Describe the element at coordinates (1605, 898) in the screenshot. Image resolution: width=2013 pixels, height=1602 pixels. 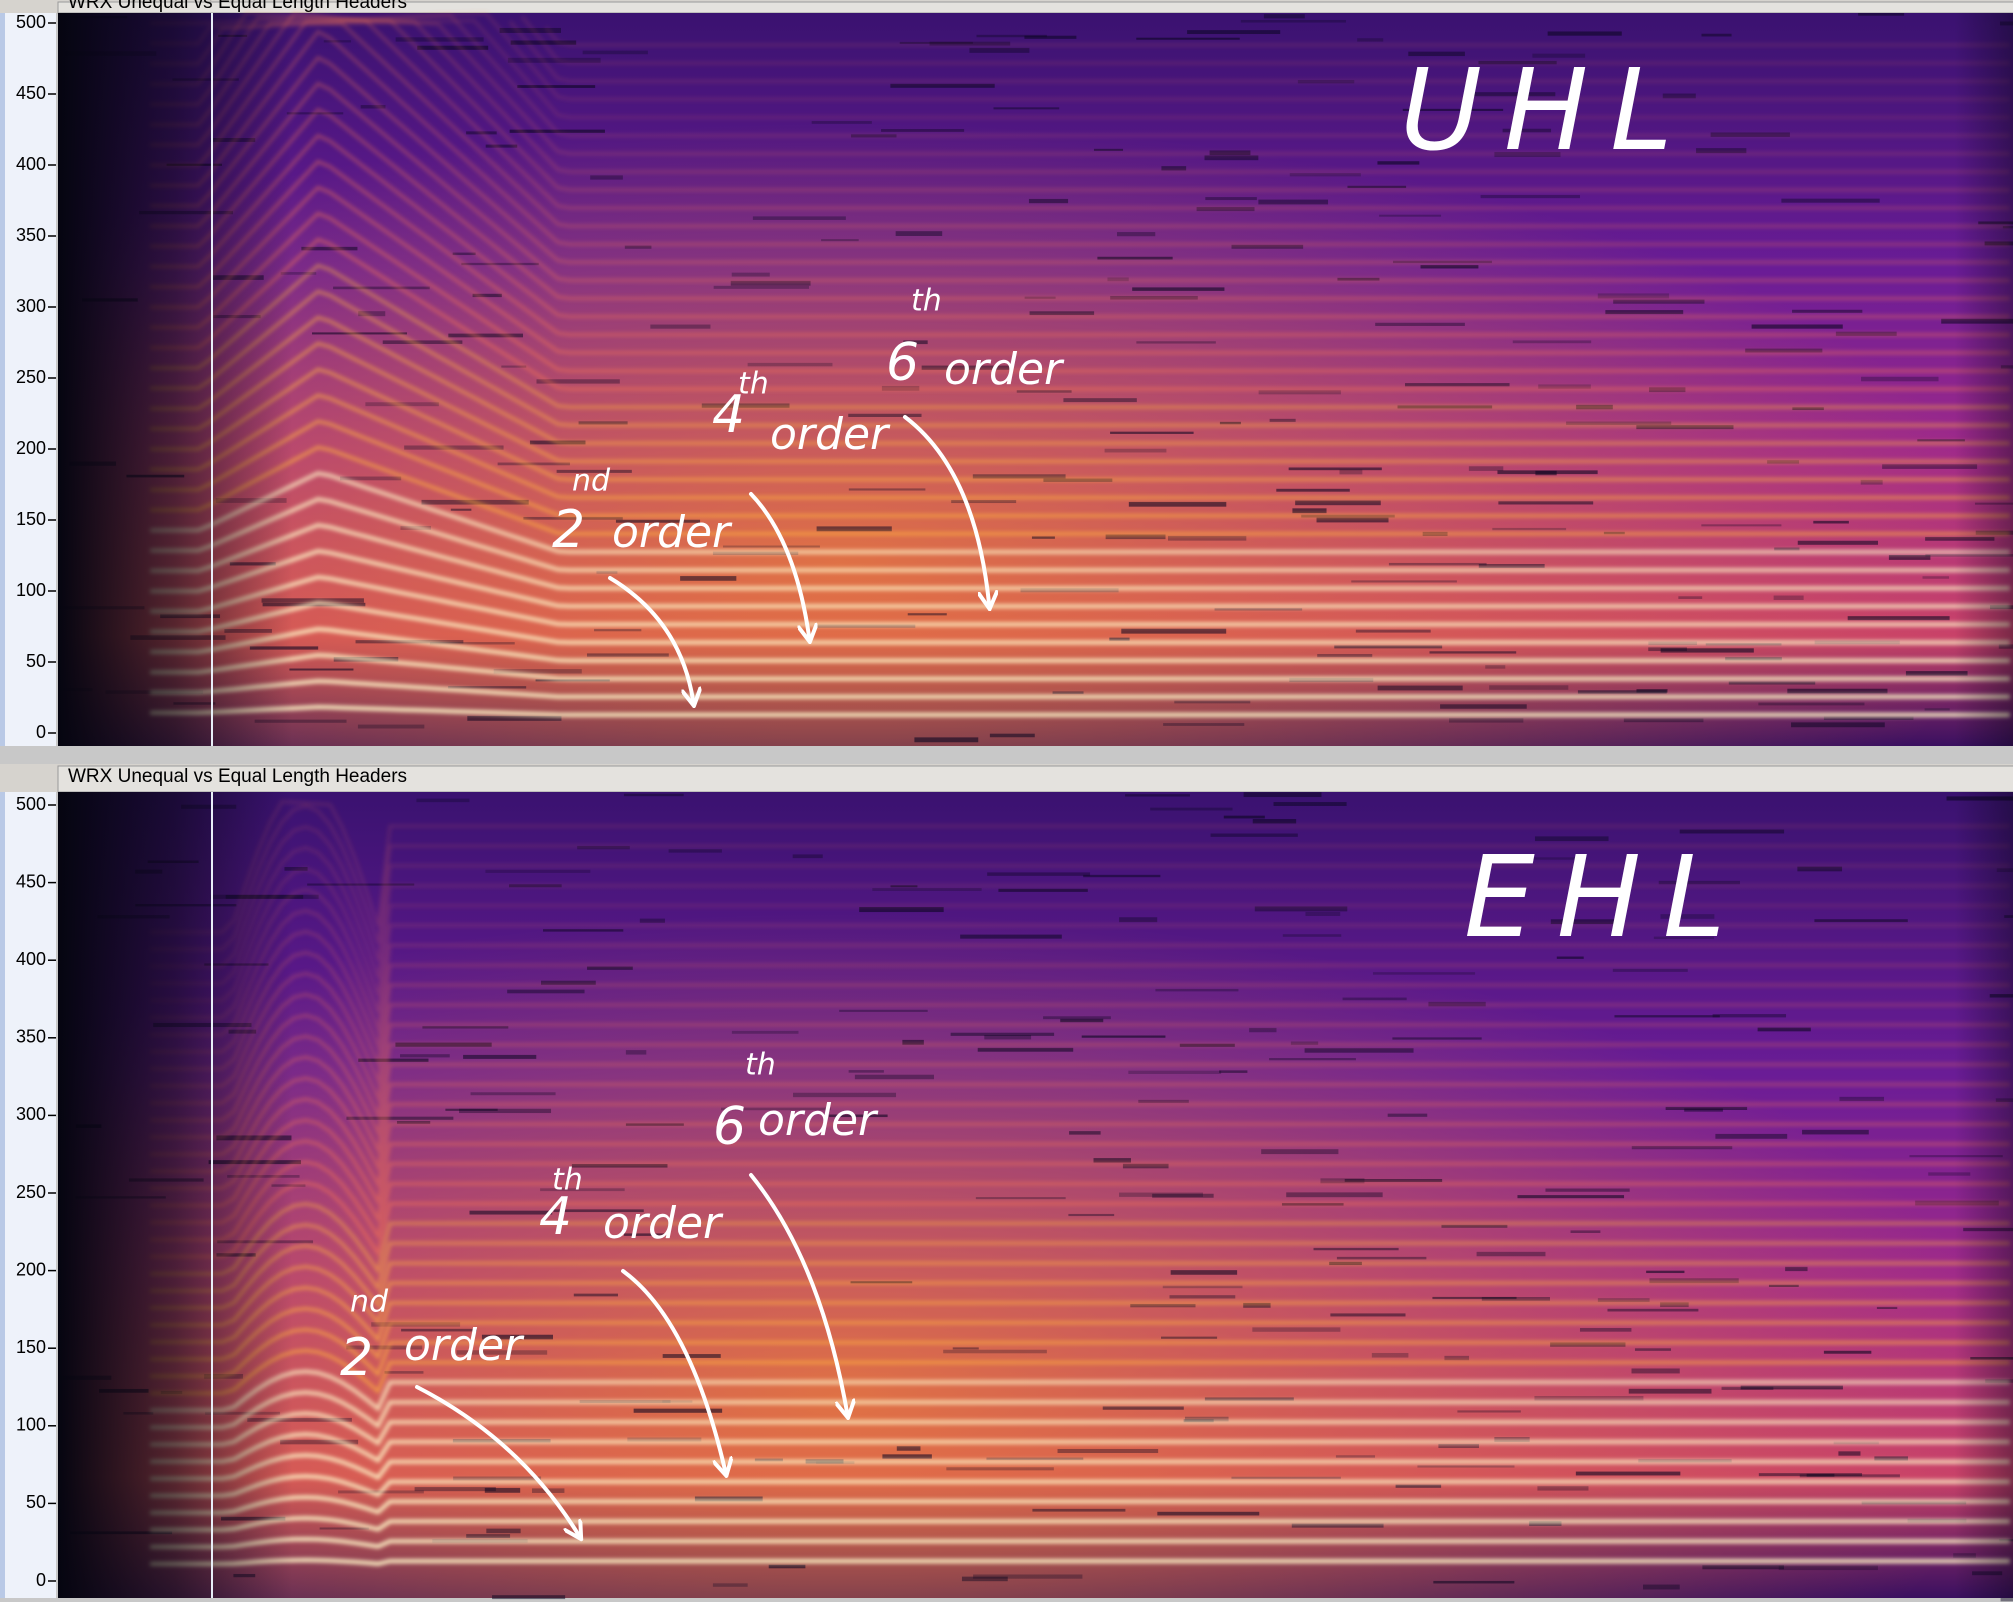
I see `track-label: EHL` at that location.